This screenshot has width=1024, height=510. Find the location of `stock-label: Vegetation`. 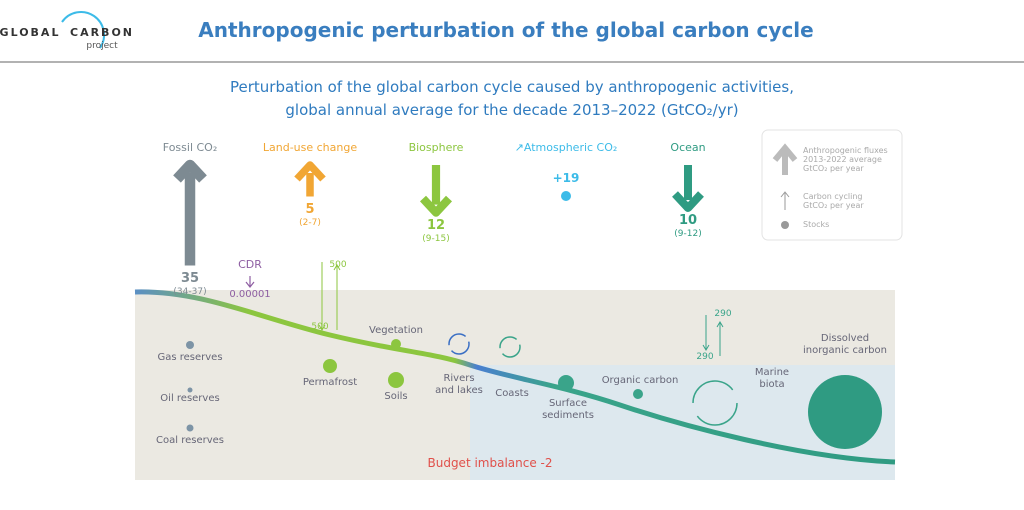

stock-label: Vegetation is located at coordinates (396, 330).